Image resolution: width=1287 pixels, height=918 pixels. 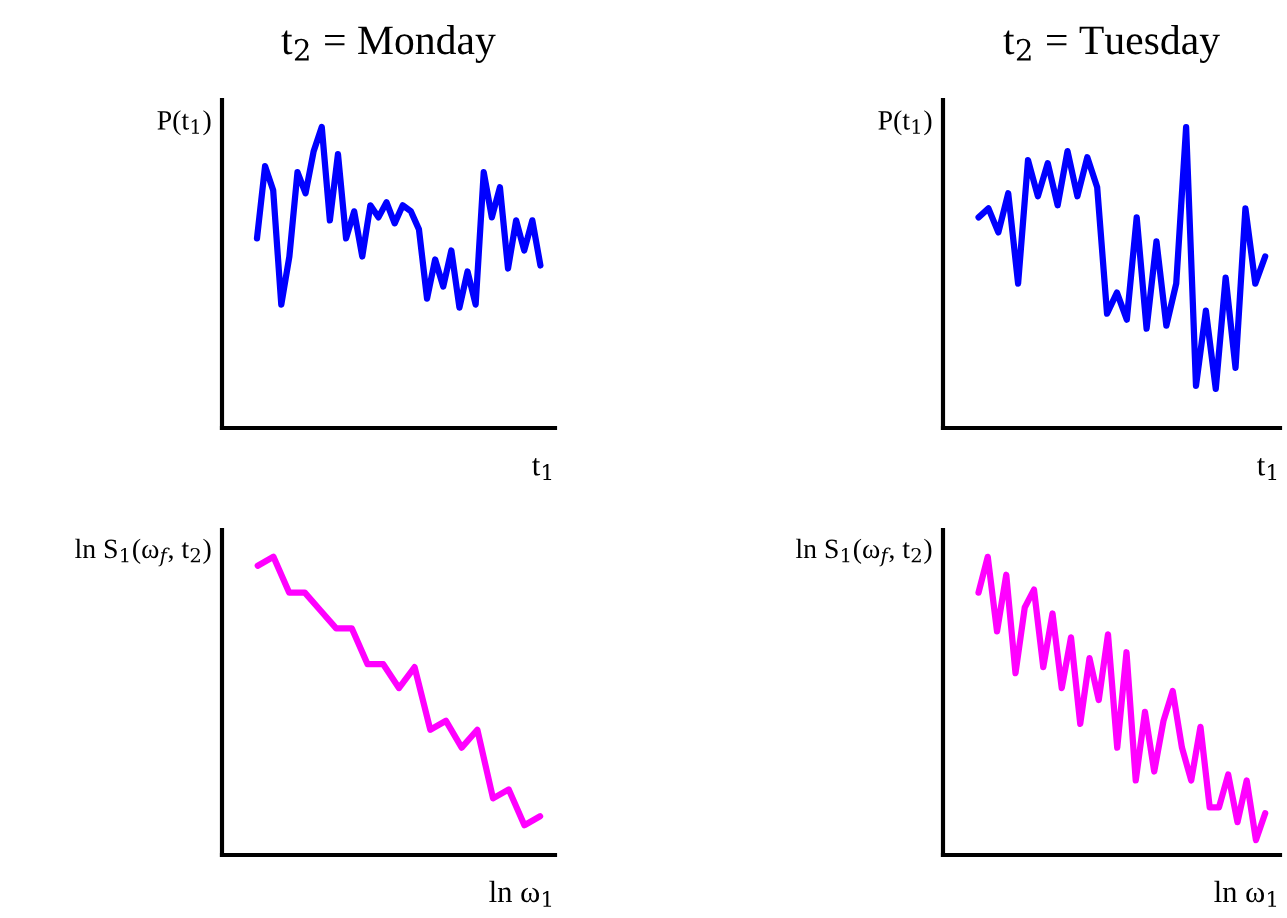 I want to click on chart-title: t$_{2}$ = Monday, so click(x=388, y=44).